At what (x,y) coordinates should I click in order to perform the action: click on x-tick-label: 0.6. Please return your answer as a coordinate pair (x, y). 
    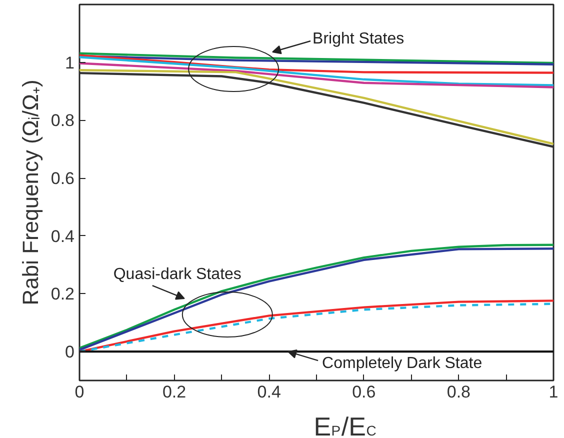
    Looking at the image, I should click on (364, 392).